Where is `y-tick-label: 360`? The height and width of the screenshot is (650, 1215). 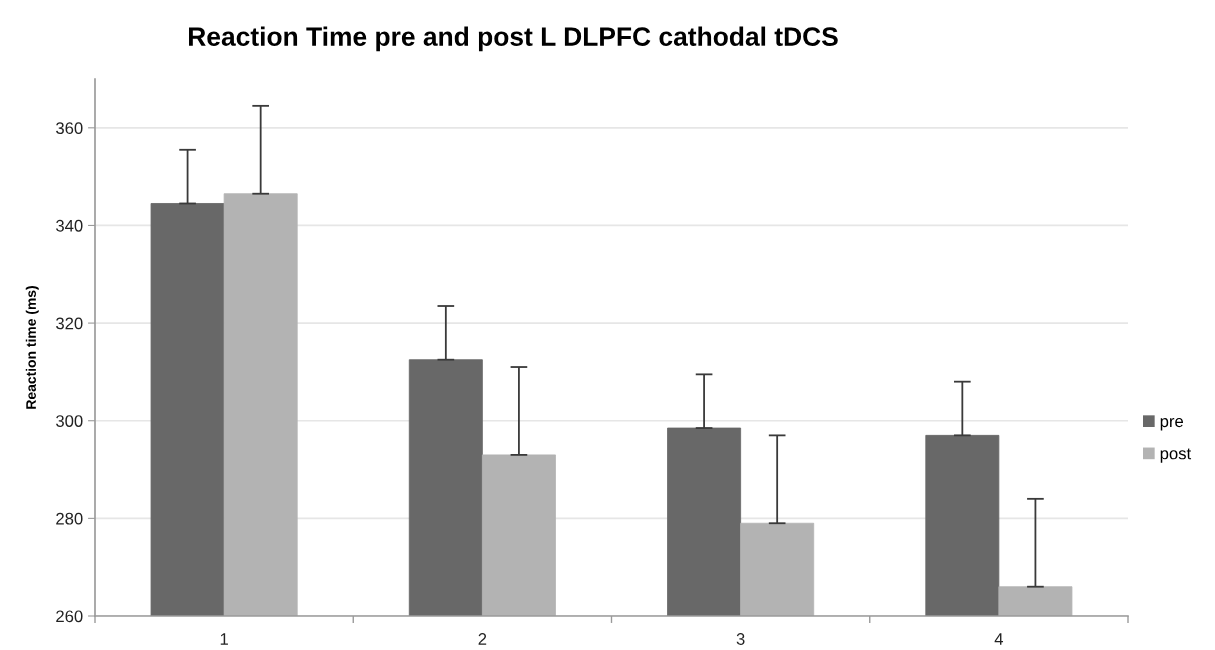 y-tick-label: 360 is located at coordinates (69, 128).